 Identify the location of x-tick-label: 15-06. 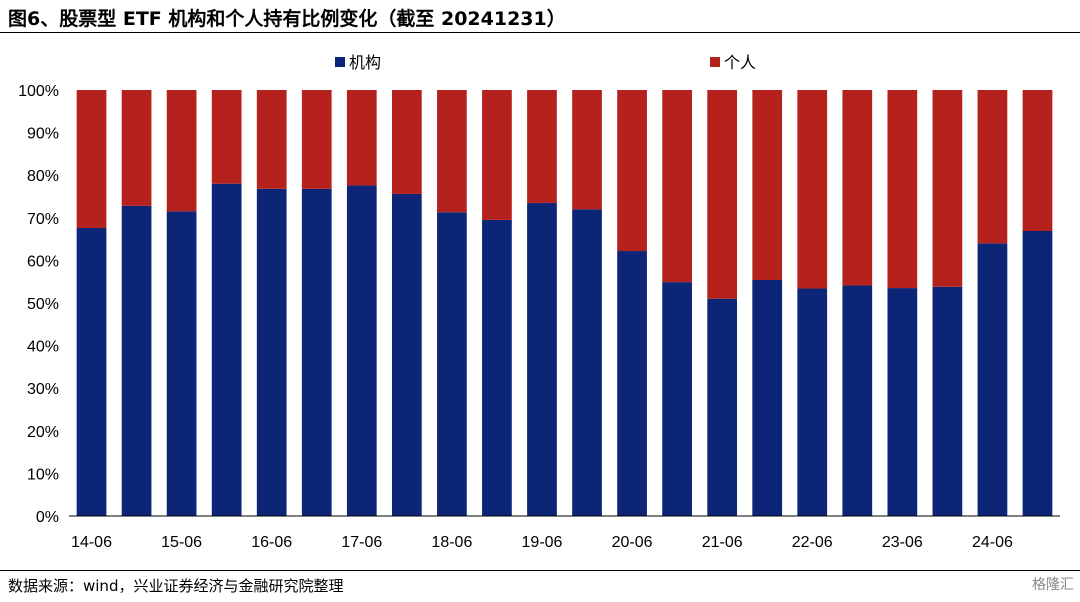
(181, 542).